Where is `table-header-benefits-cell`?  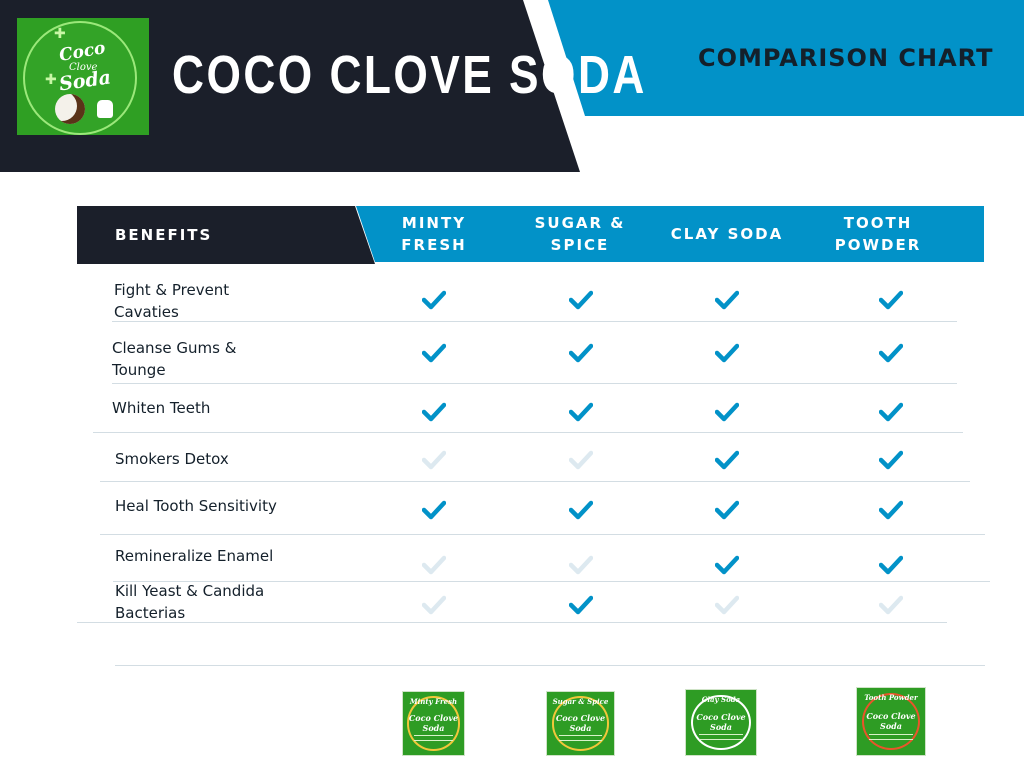
table-header-benefits-cell is located at coordinates (226, 235).